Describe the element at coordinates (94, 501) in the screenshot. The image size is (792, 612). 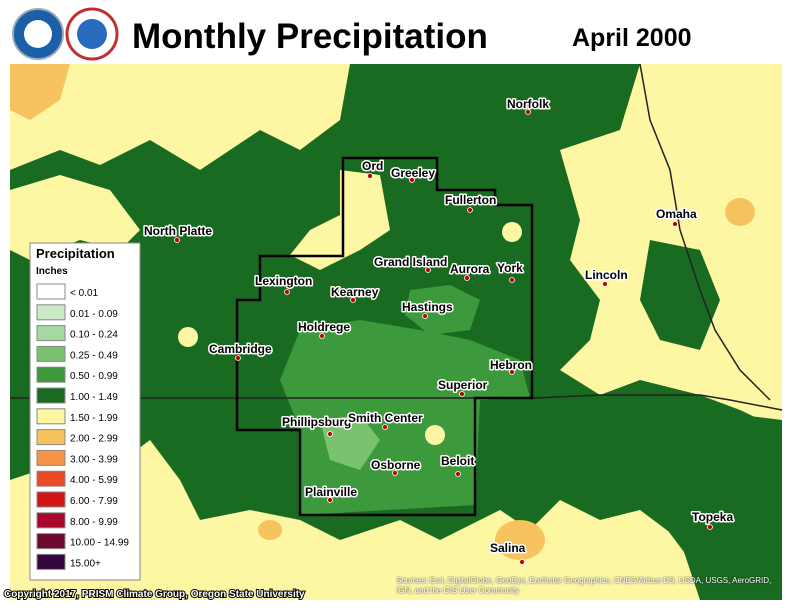
I see `legend-label: 6.00 - 7.99` at that location.